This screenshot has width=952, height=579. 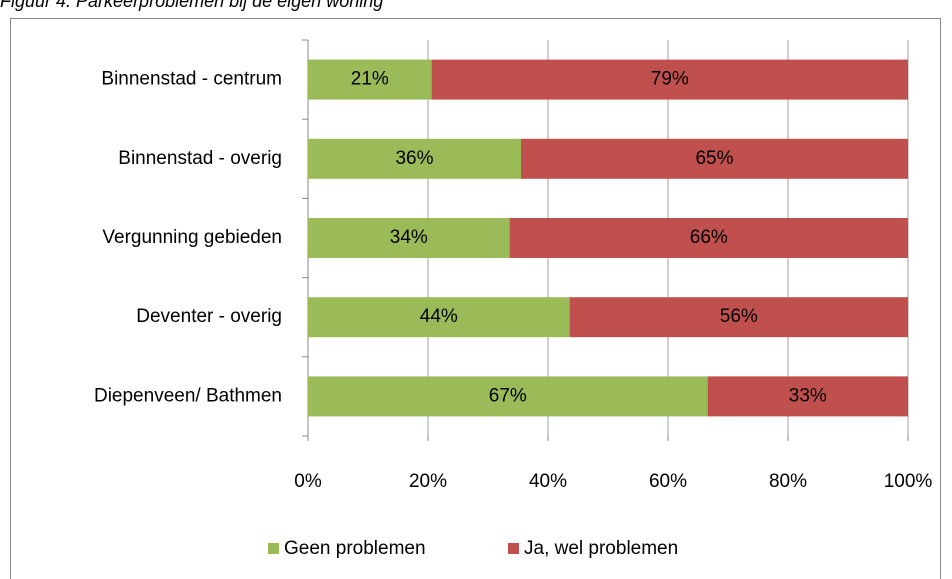 I want to click on data-label: 66%, so click(x=709, y=237).